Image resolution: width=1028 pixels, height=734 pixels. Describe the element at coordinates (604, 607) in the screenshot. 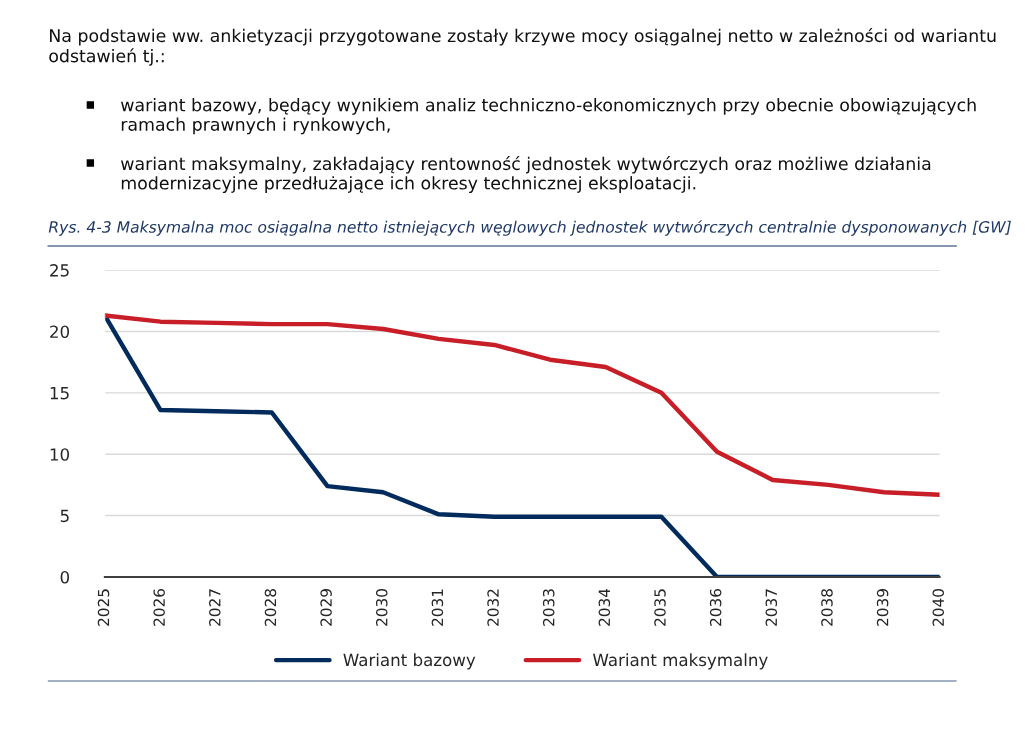

I see `x-tick-label: 2034` at that location.